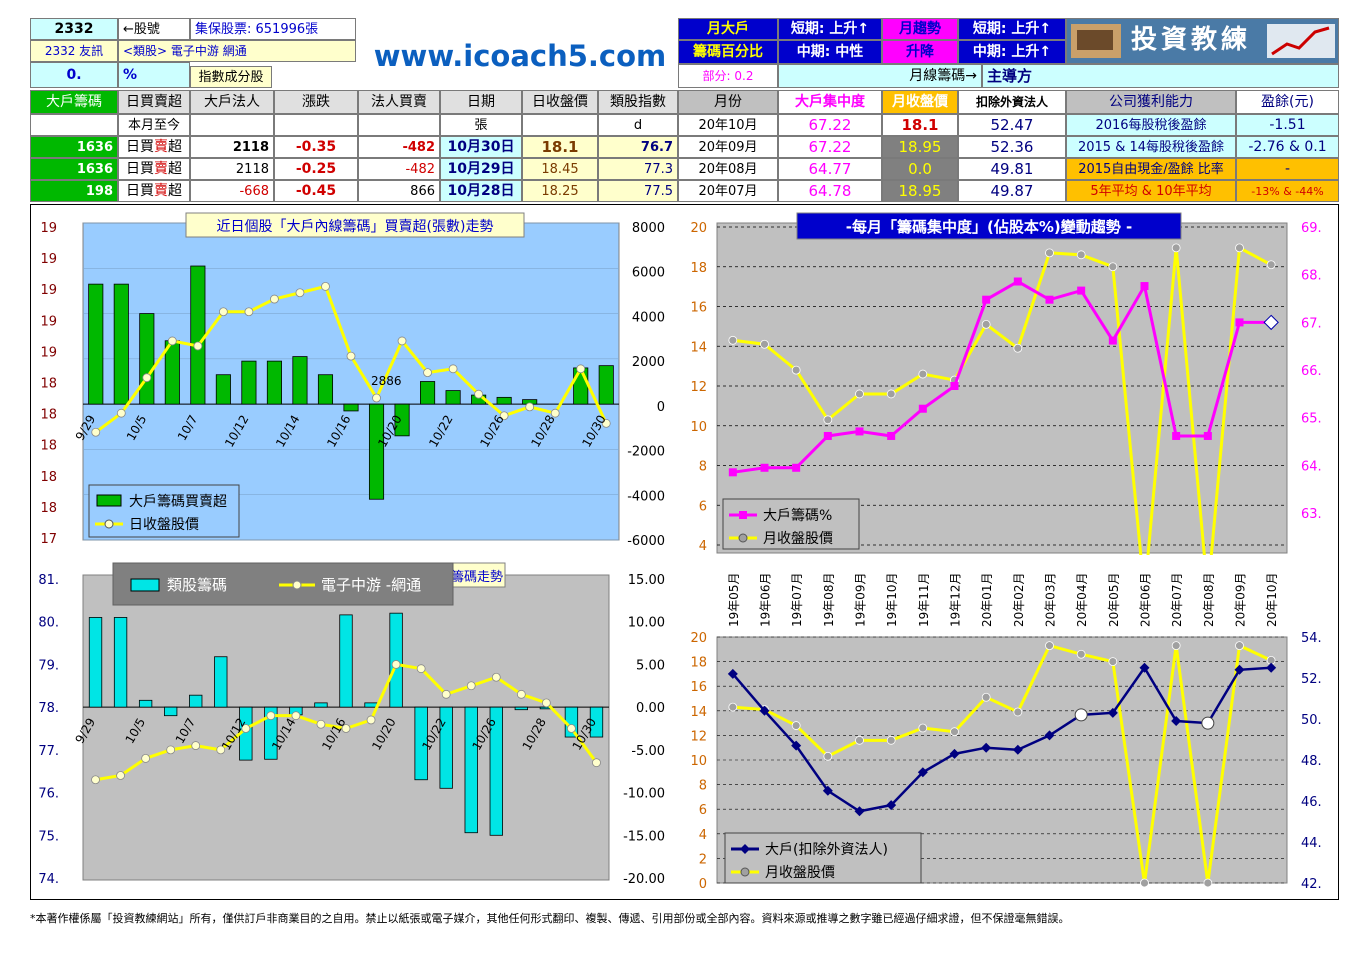 This screenshot has width=1366, height=967. I want to click on left-header-5: 日期, so click(481, 102).